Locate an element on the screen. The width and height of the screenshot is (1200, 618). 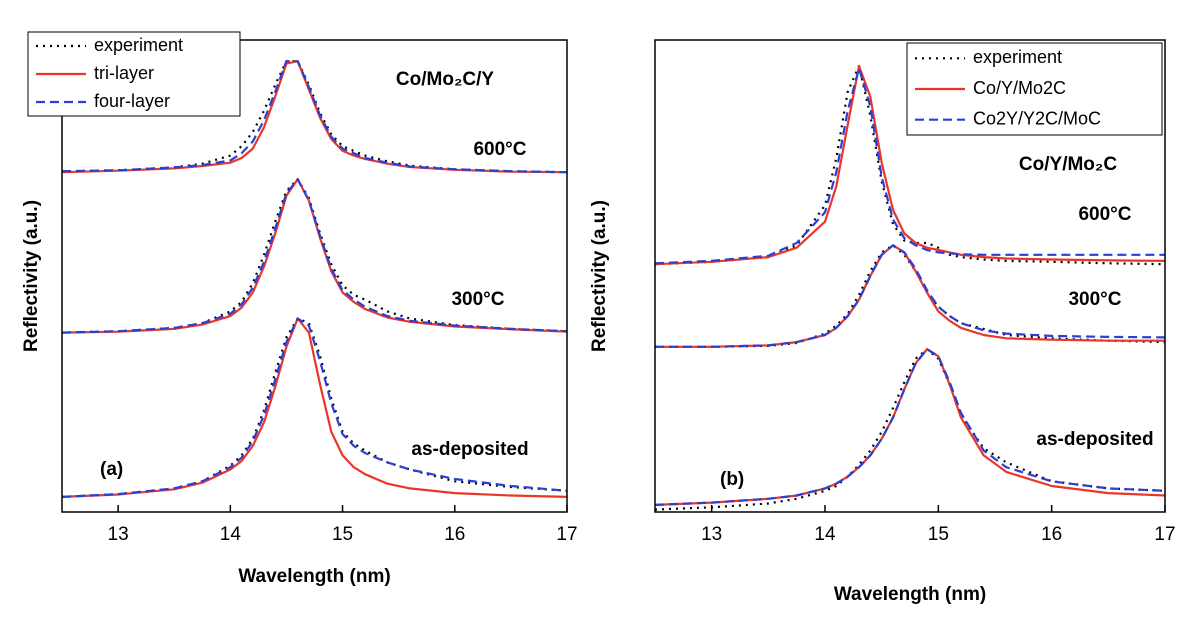
legend-label: Co/Y/Mo2C is located at coordinates (1019, 88).